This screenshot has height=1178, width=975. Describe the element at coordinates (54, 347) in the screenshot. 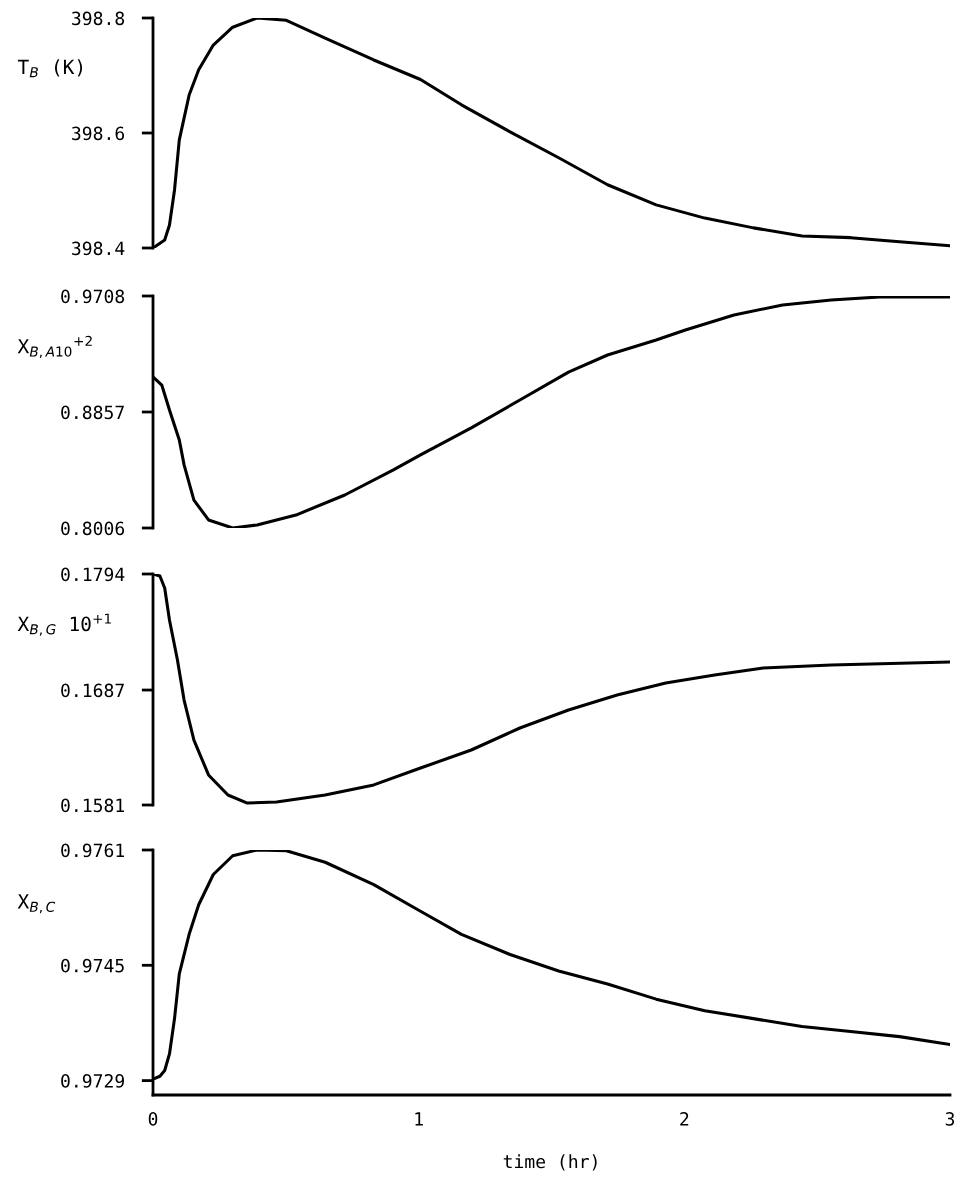

I see `y-axis-title: X$_{B,A10}$$^{+2}$` at that location.